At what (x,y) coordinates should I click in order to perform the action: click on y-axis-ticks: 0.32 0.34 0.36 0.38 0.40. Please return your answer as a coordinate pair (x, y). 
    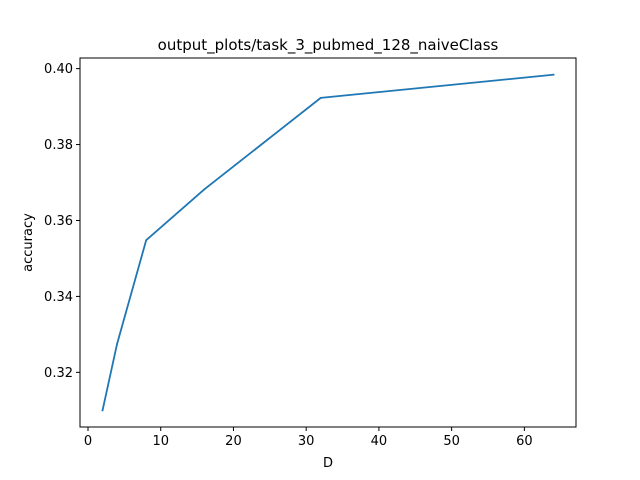
    Looking at the image, I should click on (62, 221).